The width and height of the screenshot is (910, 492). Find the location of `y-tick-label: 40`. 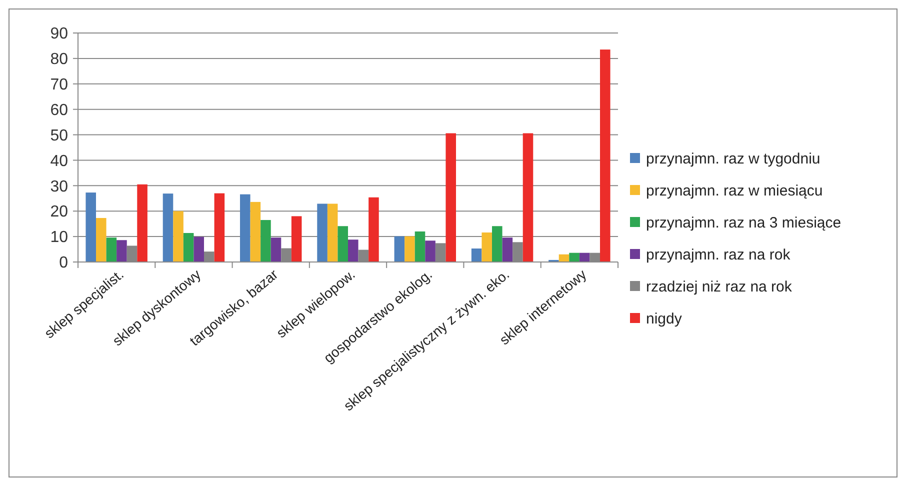

y-tick-label: 40 is located at coordinates (59, 161).